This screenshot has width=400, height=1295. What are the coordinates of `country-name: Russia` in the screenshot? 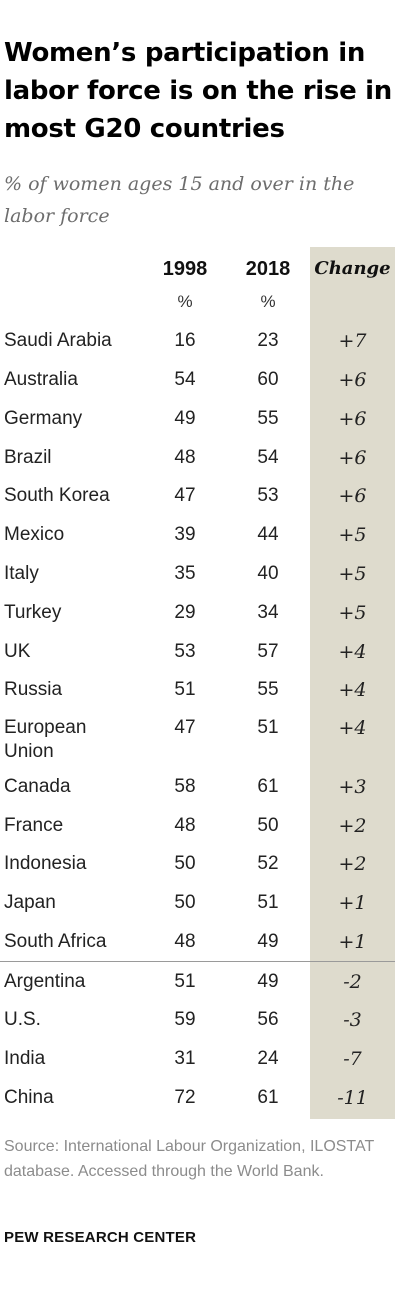 It's located at (33, 689).